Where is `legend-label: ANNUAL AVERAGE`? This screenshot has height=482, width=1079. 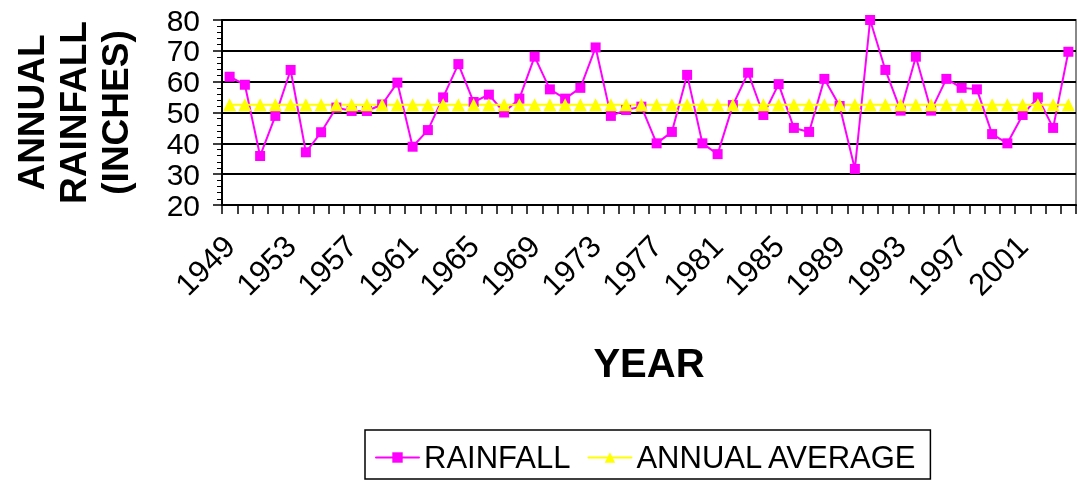
legend-label: ANNUAL AVERAGE is located at coordinates (776, 457).